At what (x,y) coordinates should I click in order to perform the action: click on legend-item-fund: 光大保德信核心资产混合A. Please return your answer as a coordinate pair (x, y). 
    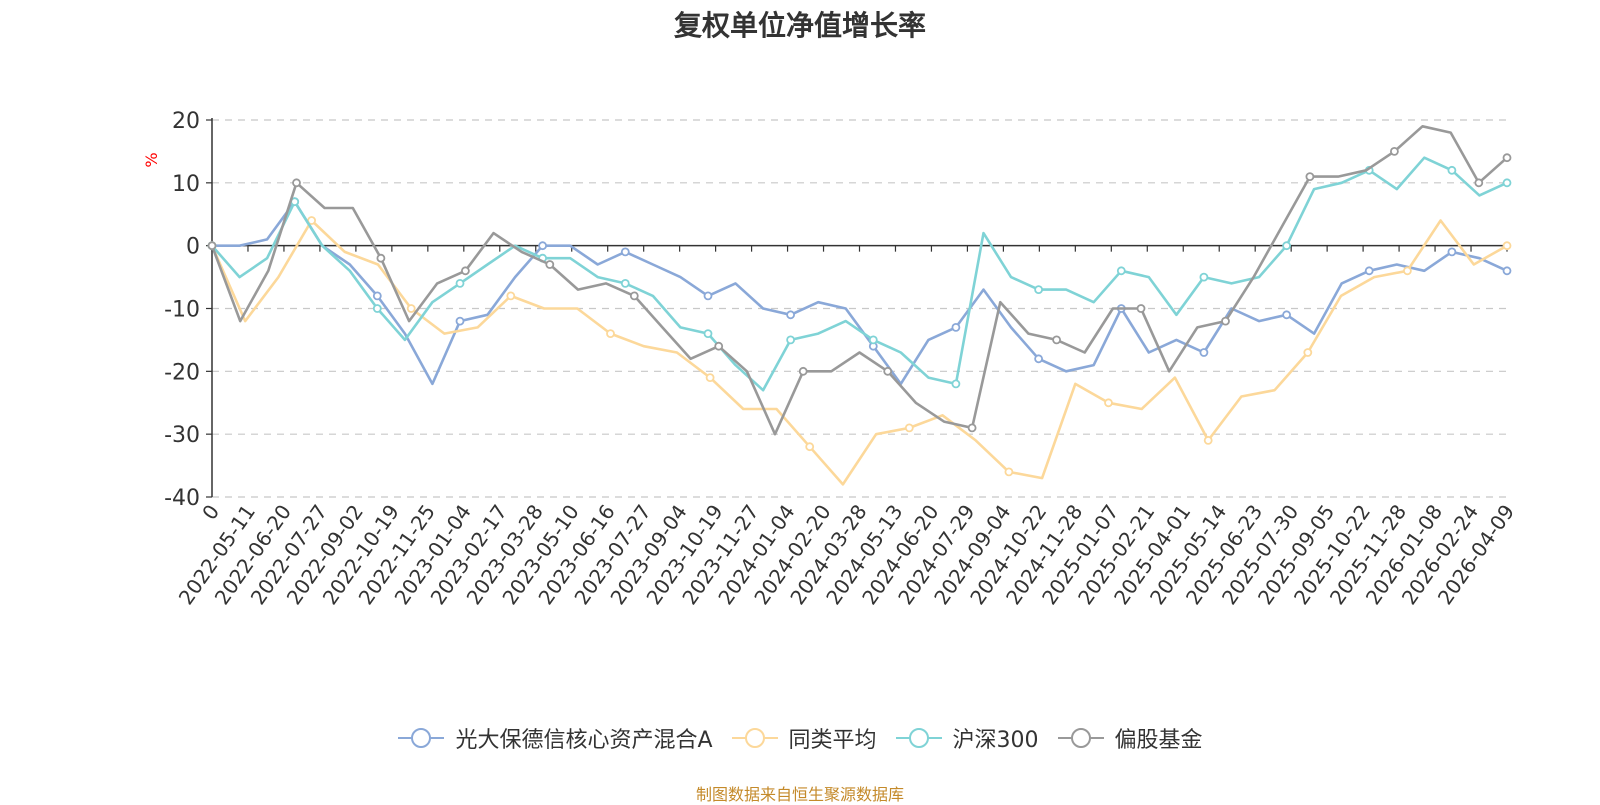
    Looking at the image, I should click on (555, 738).